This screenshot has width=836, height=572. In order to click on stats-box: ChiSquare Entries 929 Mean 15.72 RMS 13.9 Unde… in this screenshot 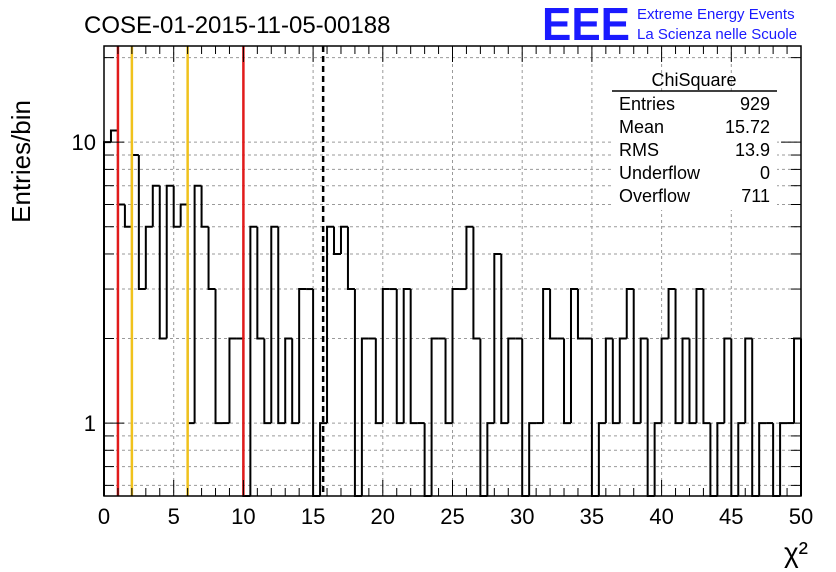, I will do `click(694, 140)`.